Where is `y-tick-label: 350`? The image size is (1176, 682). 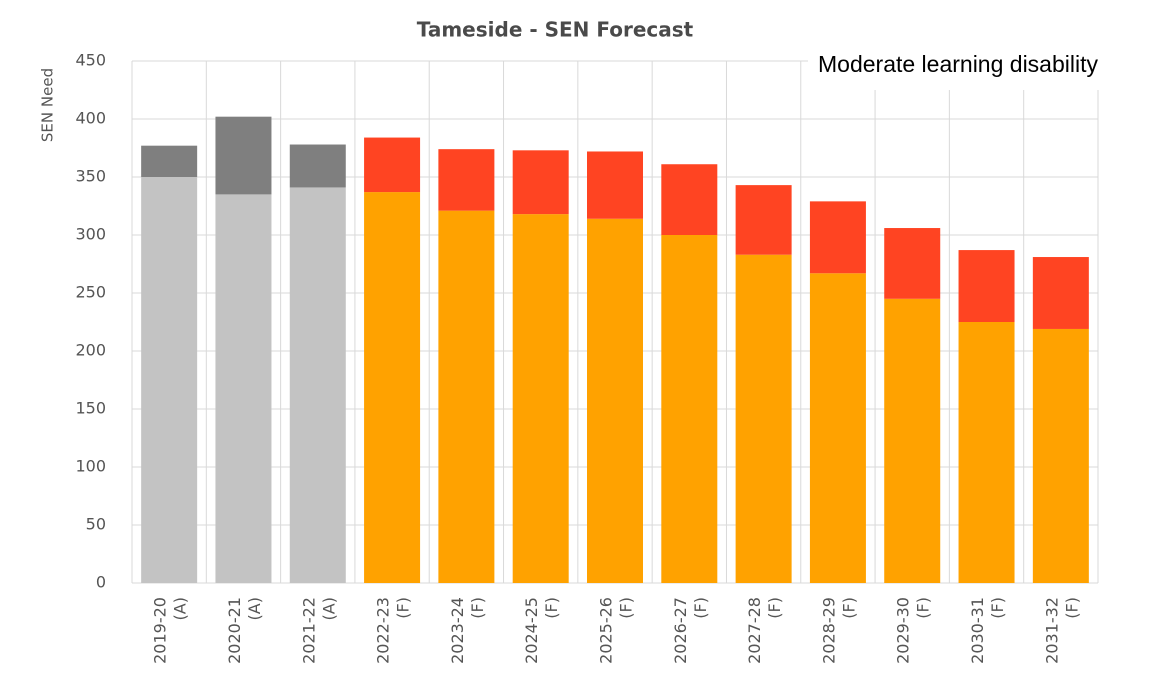 y-tick-label: 350 is located at coordinates (90, 176).